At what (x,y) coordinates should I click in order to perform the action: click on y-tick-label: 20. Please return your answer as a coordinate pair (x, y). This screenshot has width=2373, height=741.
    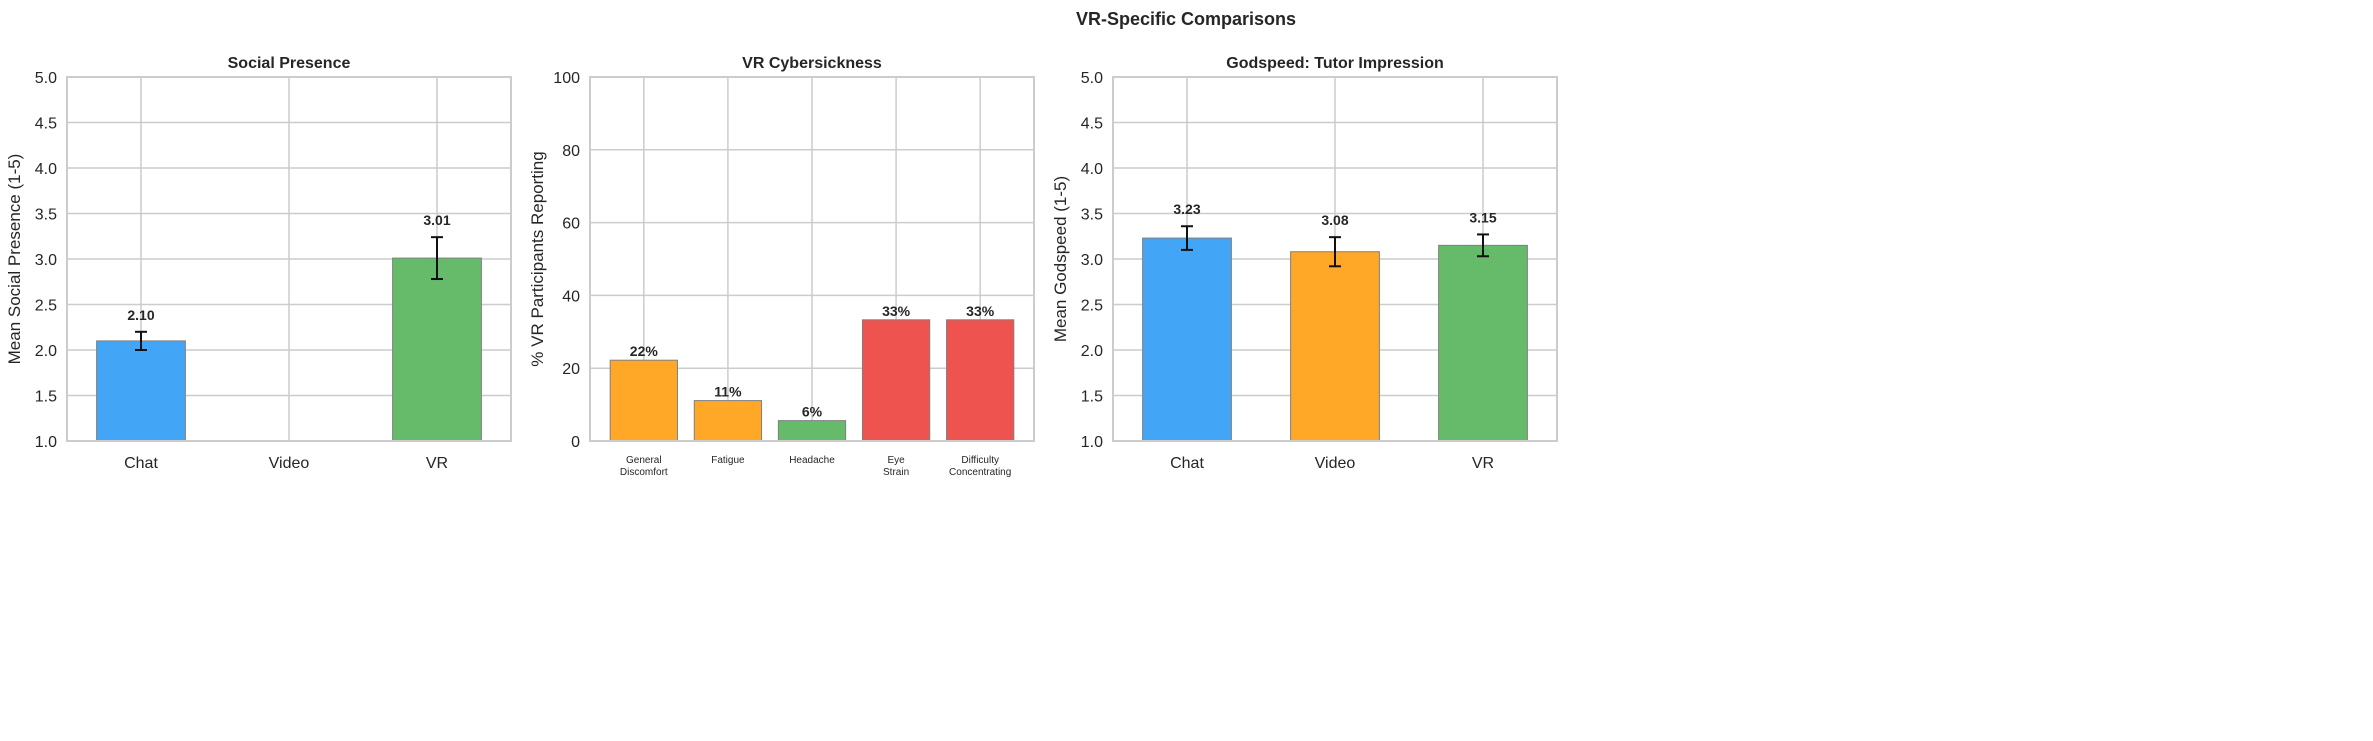
    Looking at the image, I should click on (571, 369).